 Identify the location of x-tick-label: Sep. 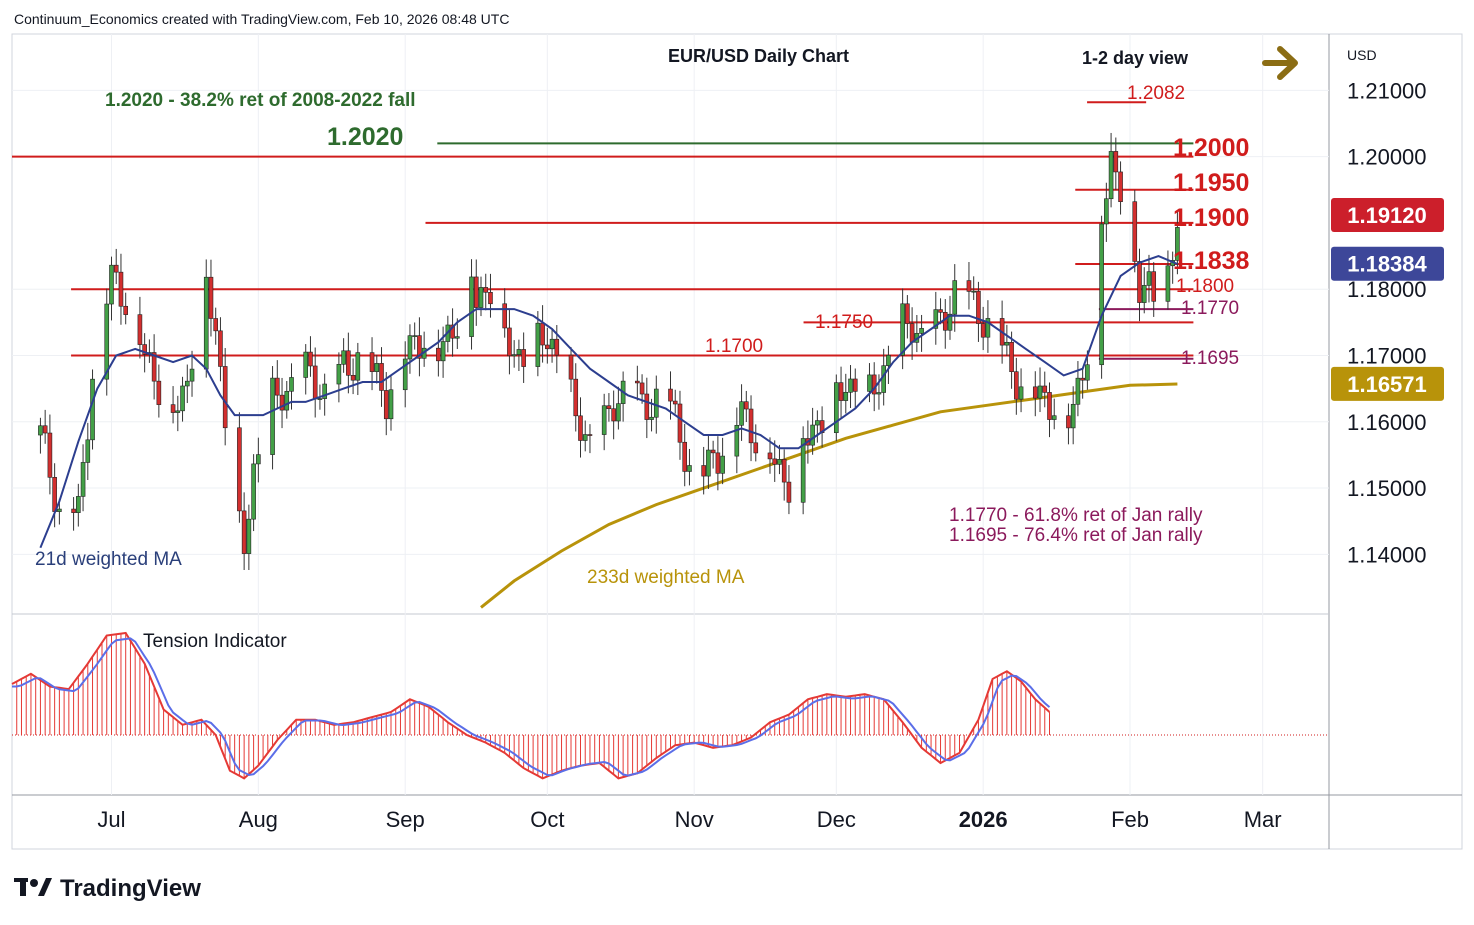
(405, 819).